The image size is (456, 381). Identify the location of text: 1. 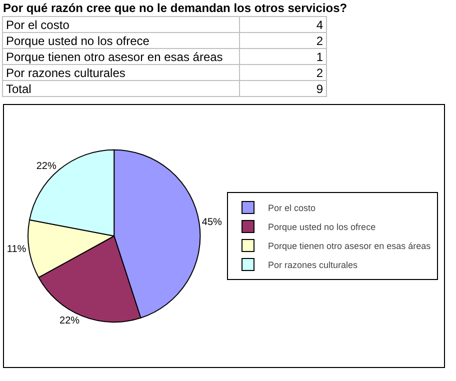
(283, 56).